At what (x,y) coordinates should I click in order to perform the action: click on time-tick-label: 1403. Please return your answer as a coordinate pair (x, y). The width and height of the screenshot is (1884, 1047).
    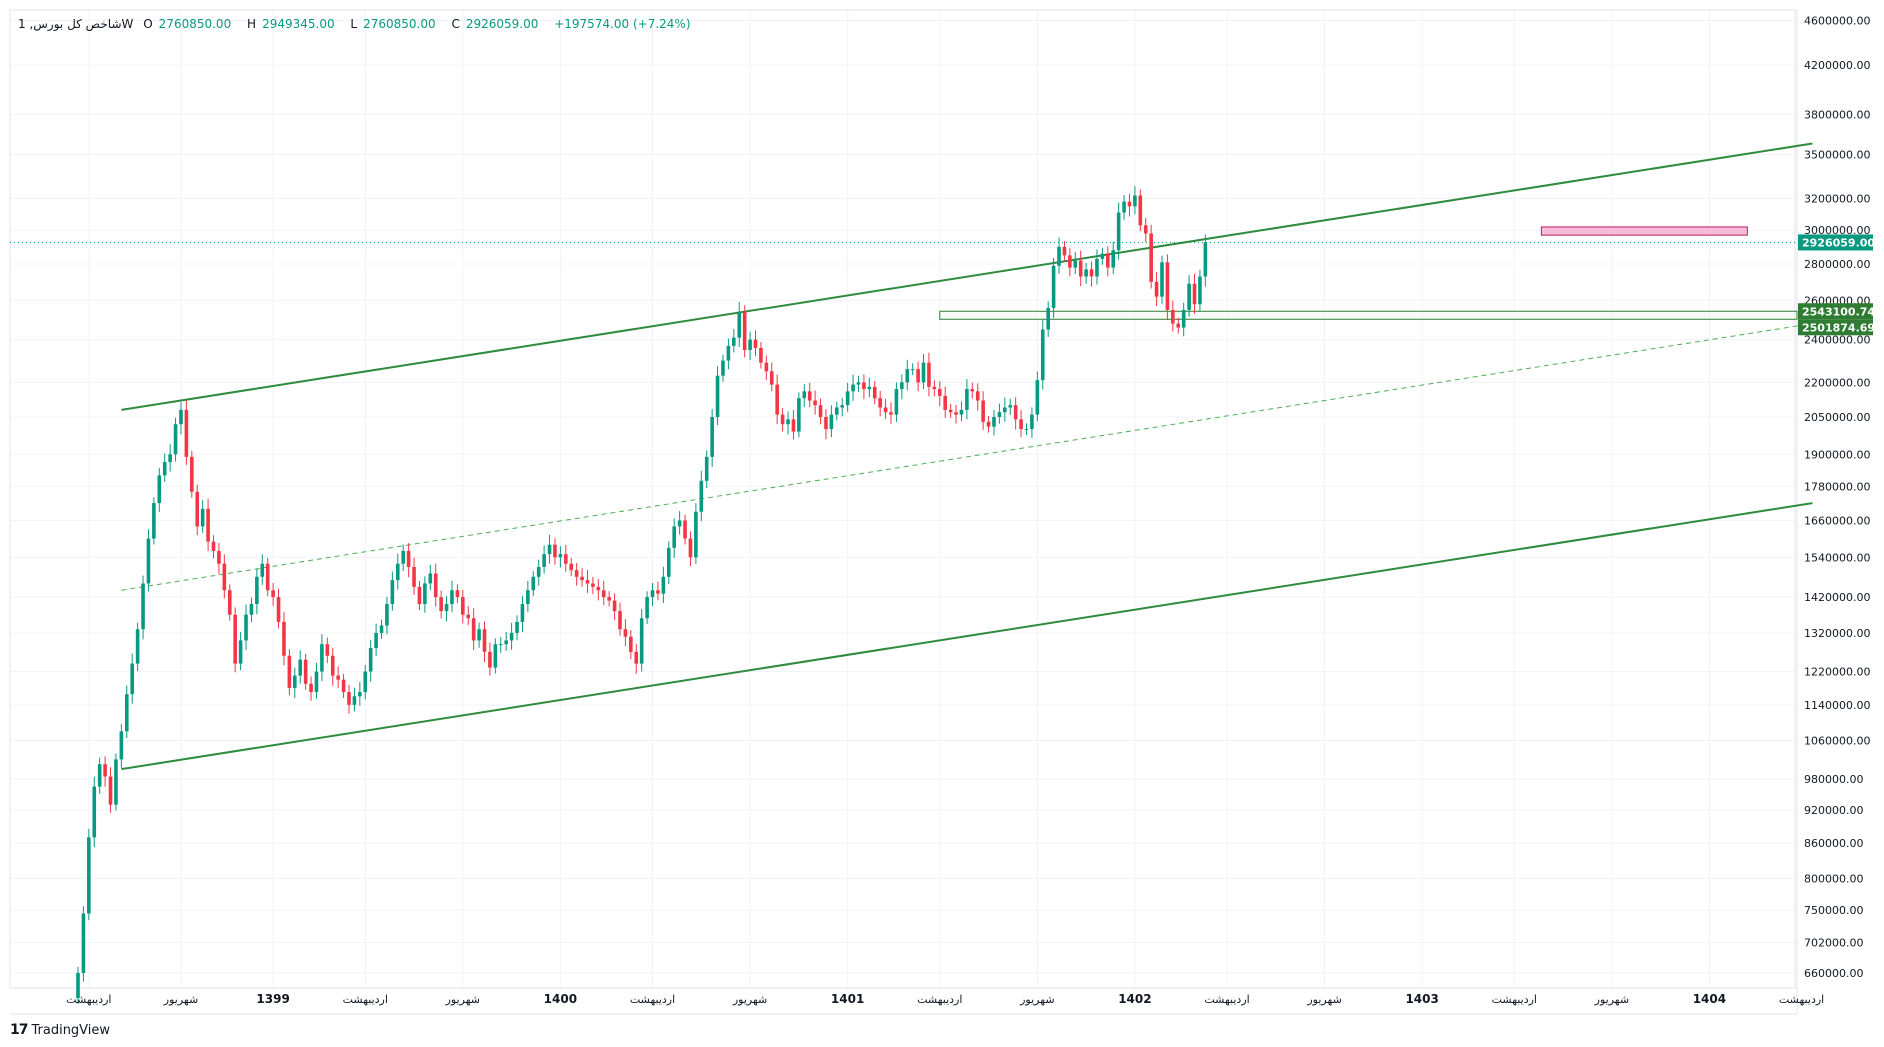
    Looking at the image, I should click on (1421, 999).